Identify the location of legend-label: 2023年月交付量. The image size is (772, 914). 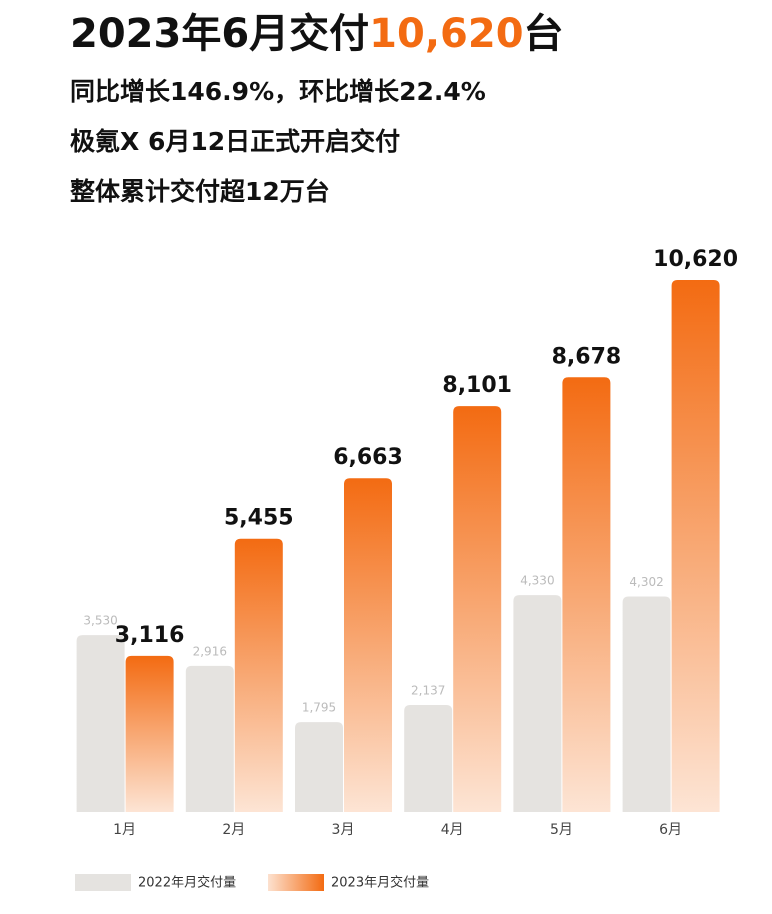
(380, 883).